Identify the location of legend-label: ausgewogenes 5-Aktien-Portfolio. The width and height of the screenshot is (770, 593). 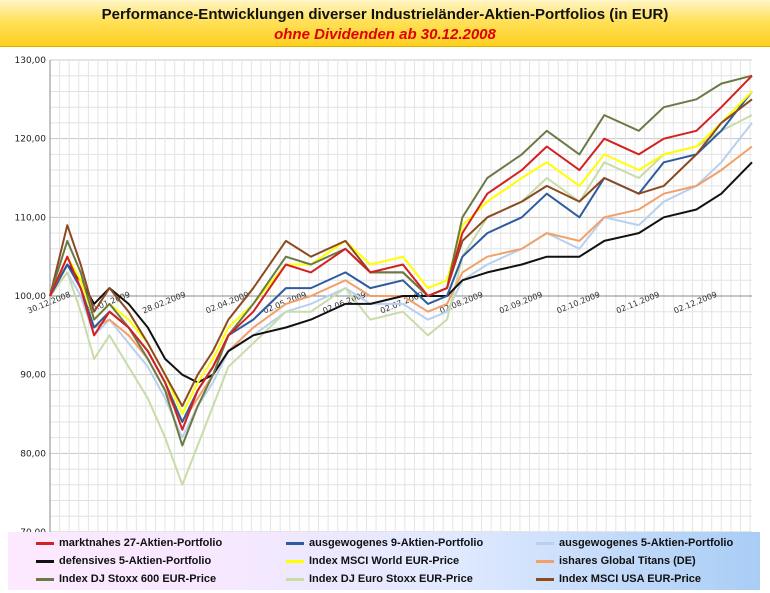
(646, 543).